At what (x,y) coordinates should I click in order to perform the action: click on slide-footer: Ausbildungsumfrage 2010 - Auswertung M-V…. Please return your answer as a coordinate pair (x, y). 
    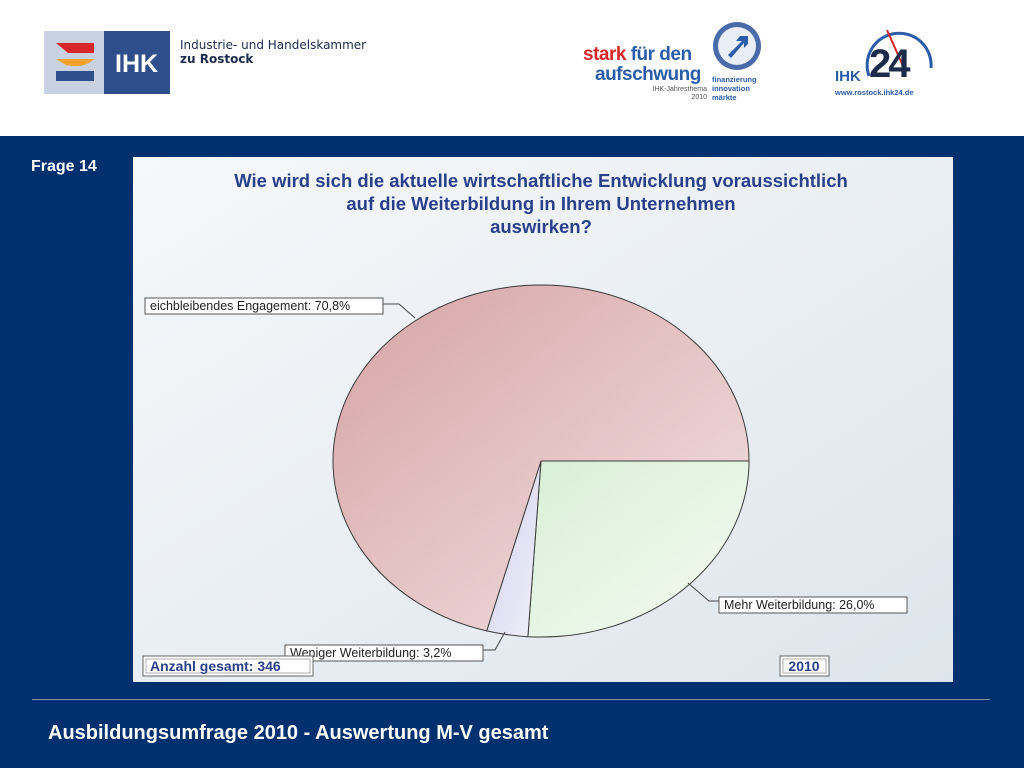
    Looking at the image, I should click on (298, 733).